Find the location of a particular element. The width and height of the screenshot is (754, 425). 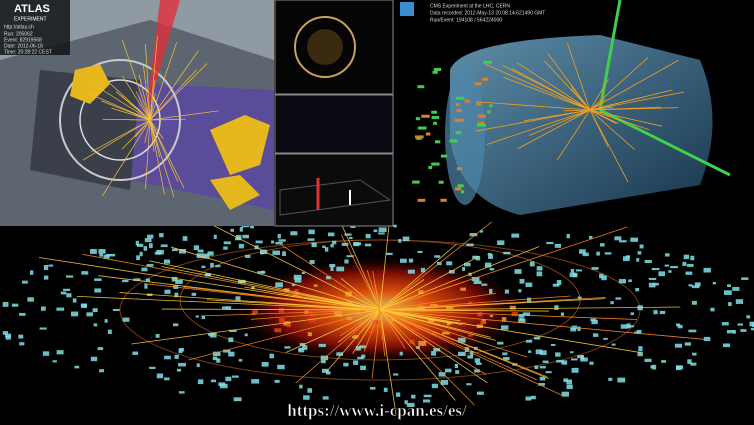

atlas-info: Date: 2012-06-18 is located at coordinates (23, 46).